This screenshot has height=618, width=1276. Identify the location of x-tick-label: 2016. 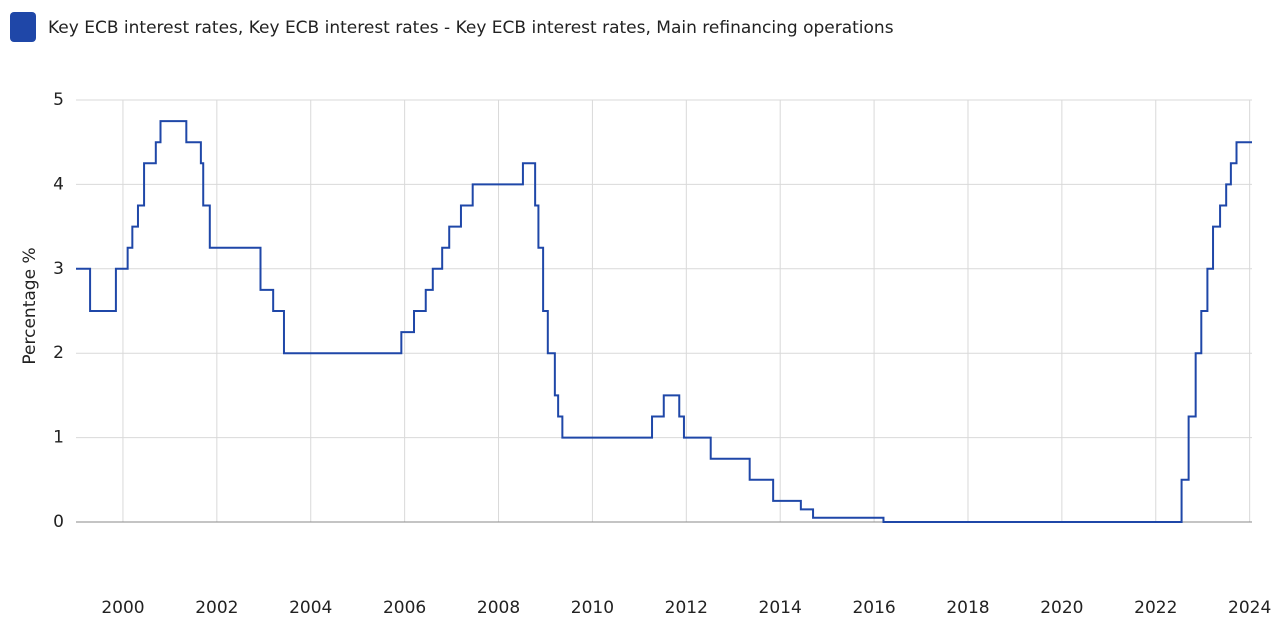
(873, 608).